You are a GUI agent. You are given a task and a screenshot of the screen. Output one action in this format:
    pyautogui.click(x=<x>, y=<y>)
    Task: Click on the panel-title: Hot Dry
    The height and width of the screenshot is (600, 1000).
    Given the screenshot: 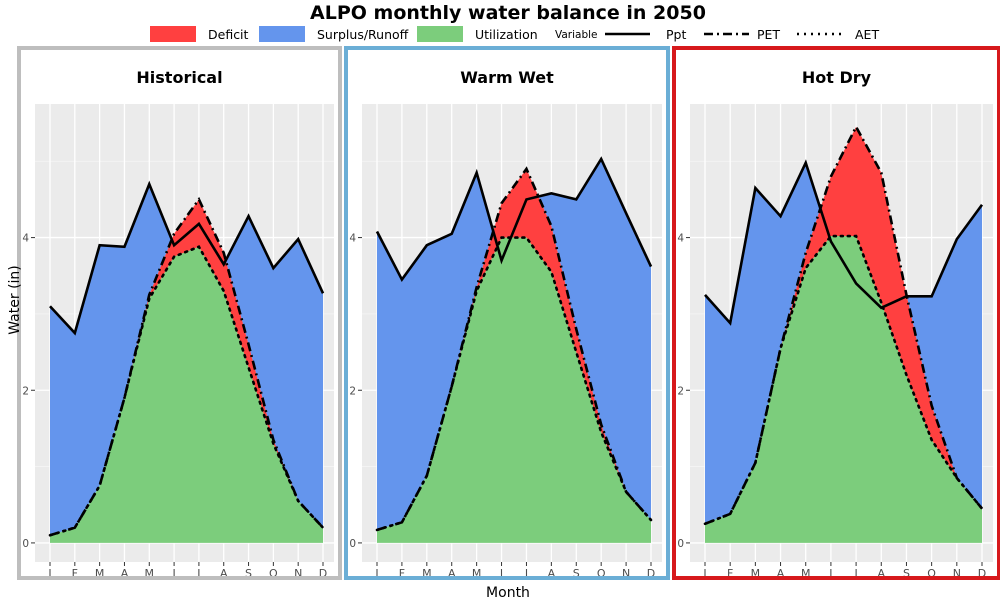 What is the action you would take?
    pyautogui.click(x=837, y=77)
    